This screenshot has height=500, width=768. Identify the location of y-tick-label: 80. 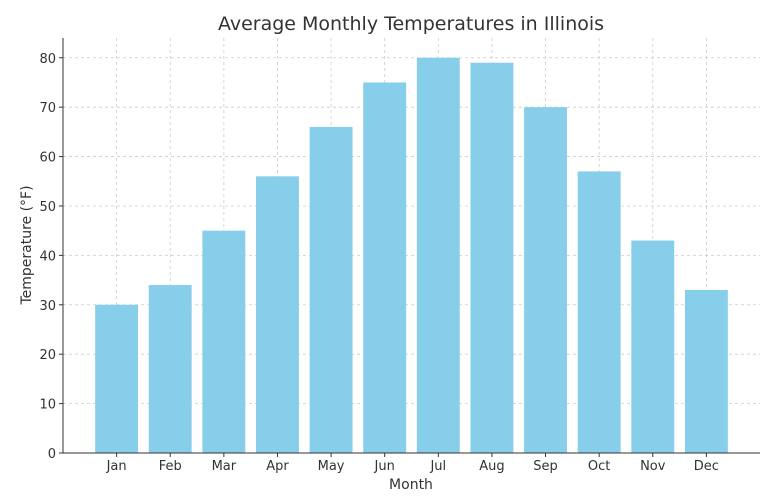
(47, 59).